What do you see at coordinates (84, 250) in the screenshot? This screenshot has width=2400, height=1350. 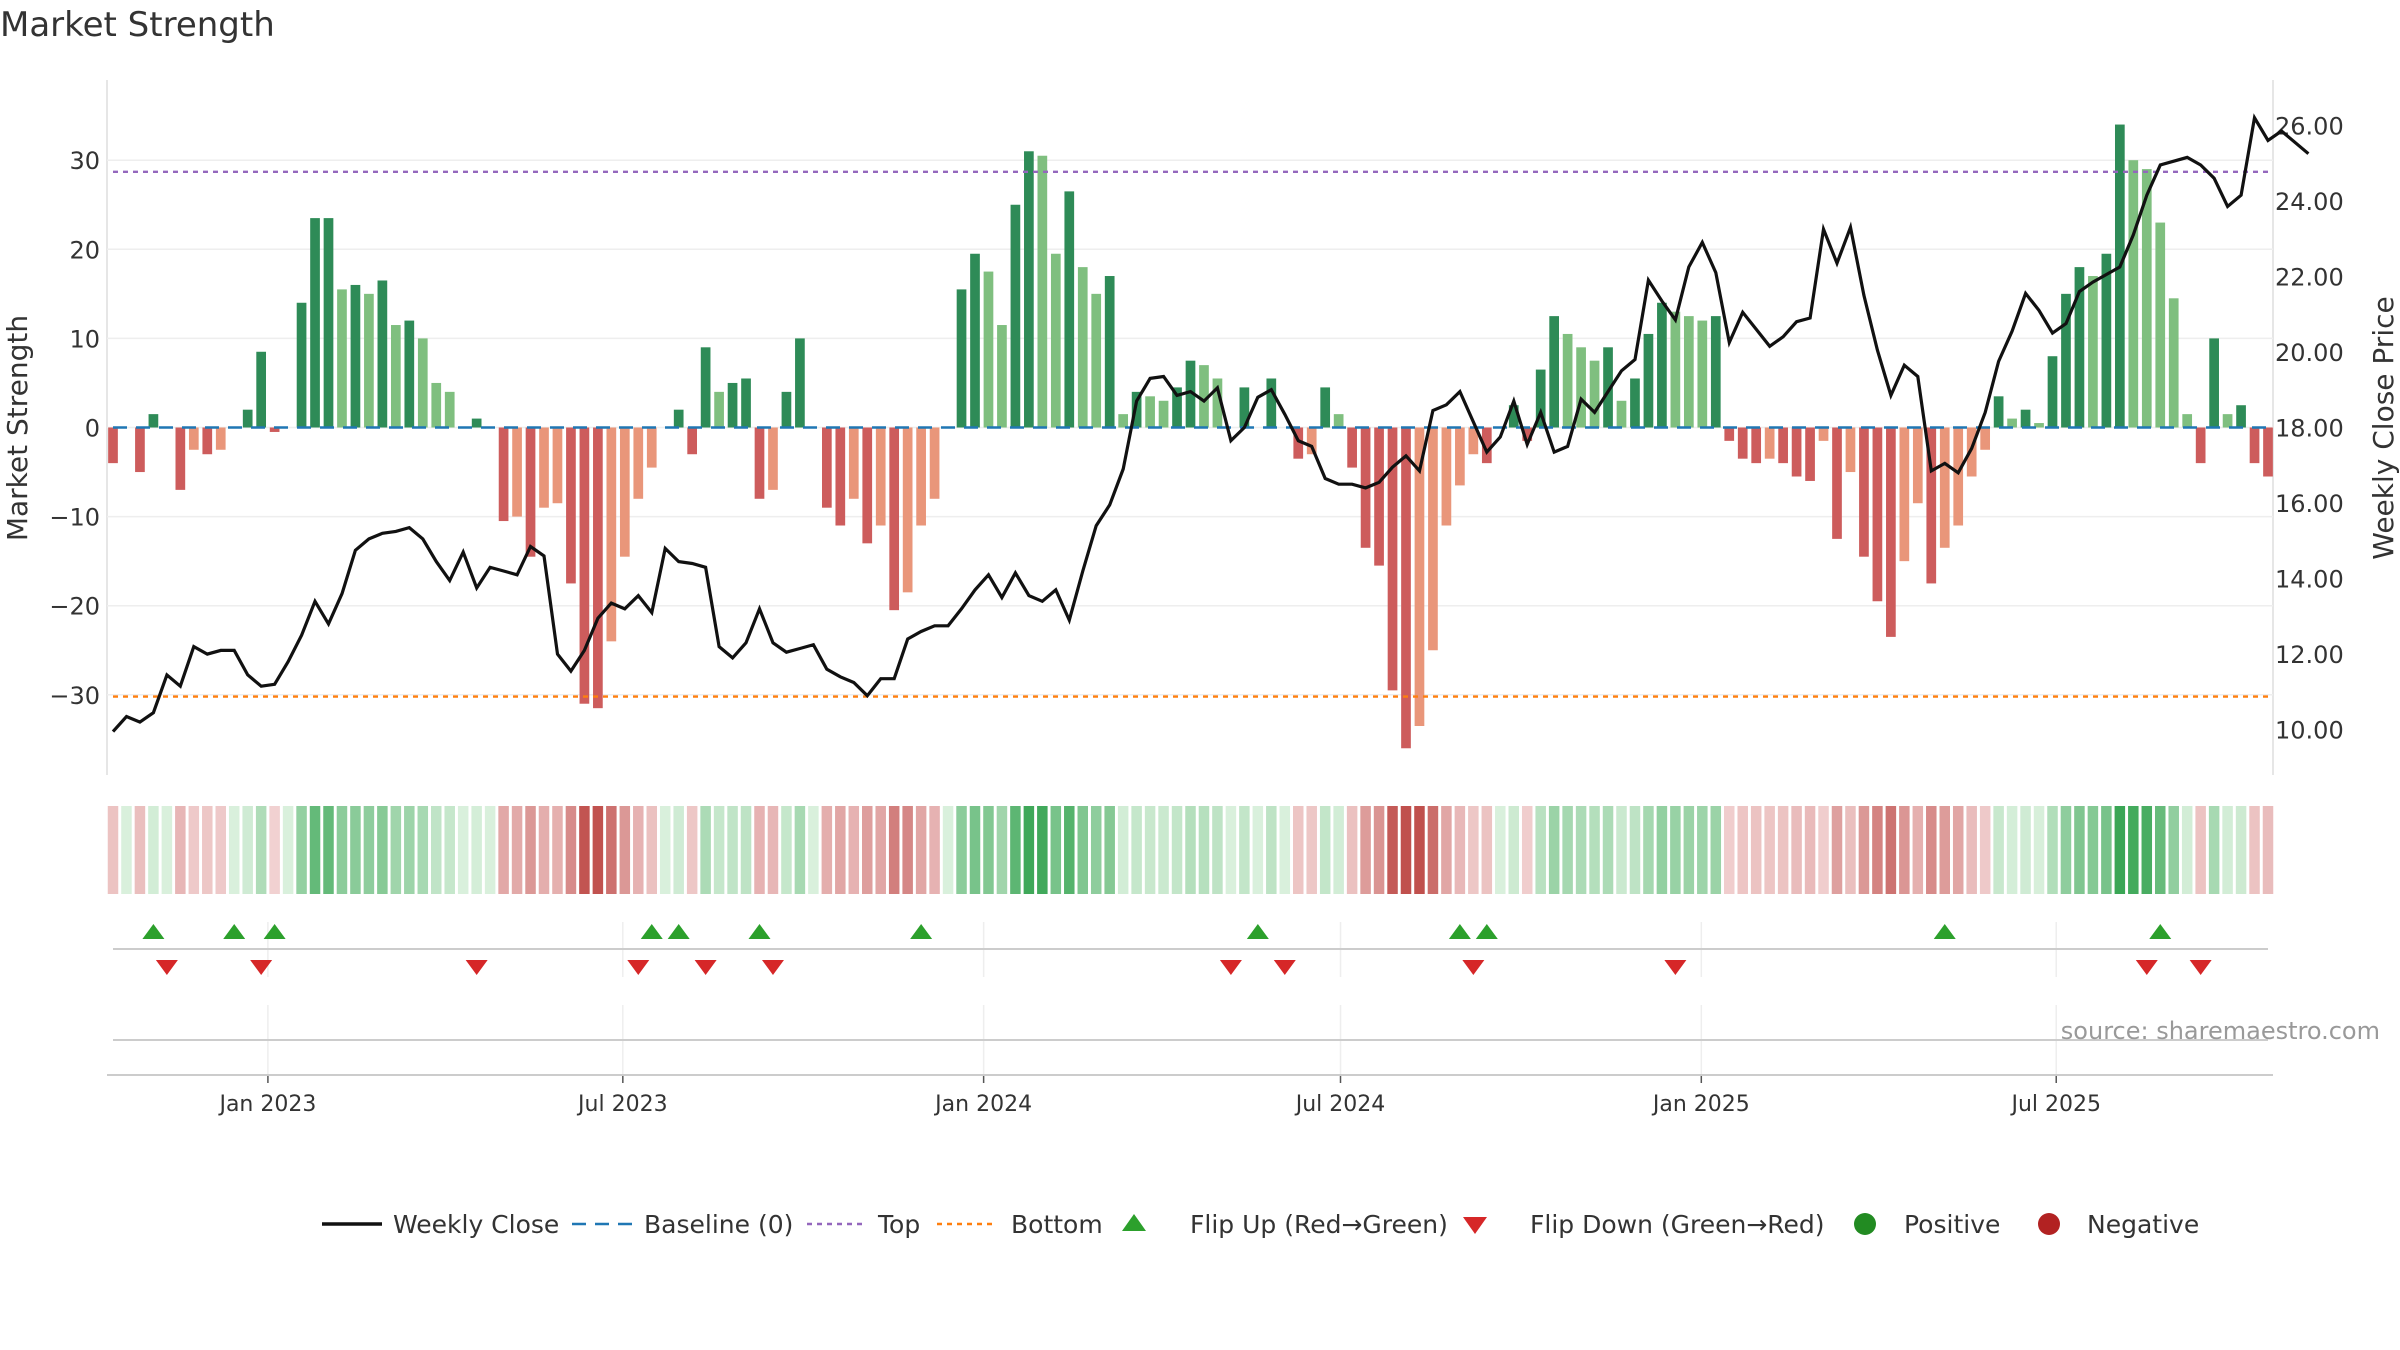 I see `y-tick-label: 20` at bounding box center [84, 250].